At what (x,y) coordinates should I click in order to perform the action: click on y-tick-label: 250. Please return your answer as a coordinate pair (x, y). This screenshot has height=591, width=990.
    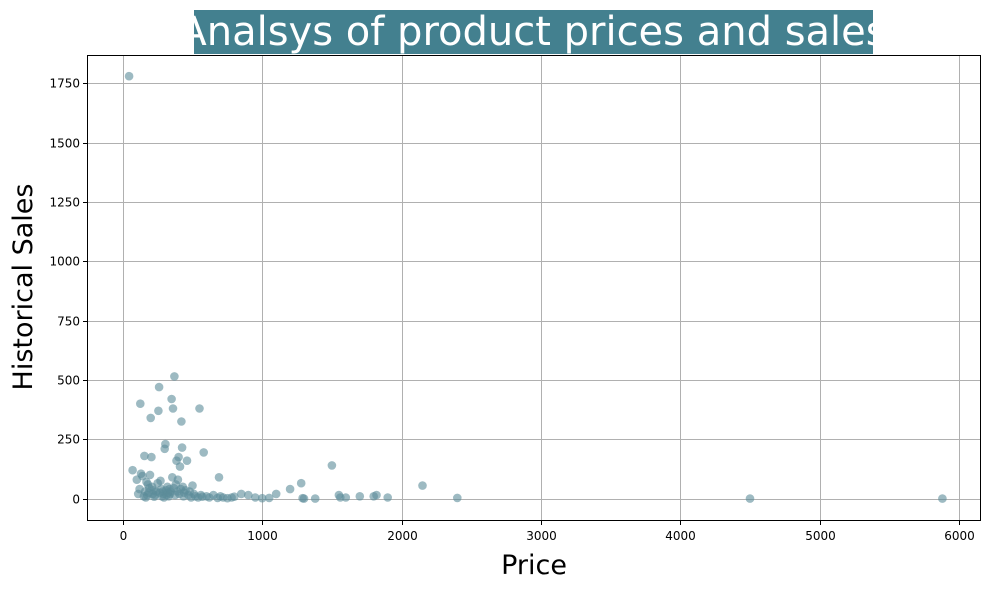
    Looking at the image, I should click on (68, 440).